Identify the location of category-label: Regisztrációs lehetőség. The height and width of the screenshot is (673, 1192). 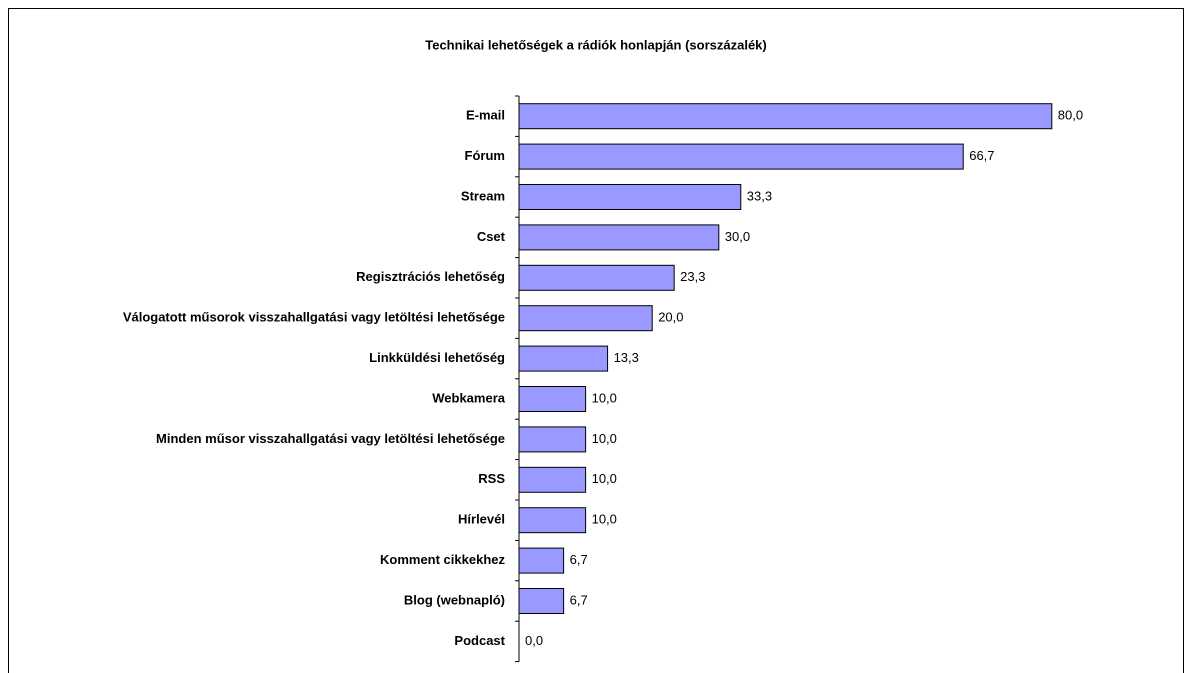
(430, 276).